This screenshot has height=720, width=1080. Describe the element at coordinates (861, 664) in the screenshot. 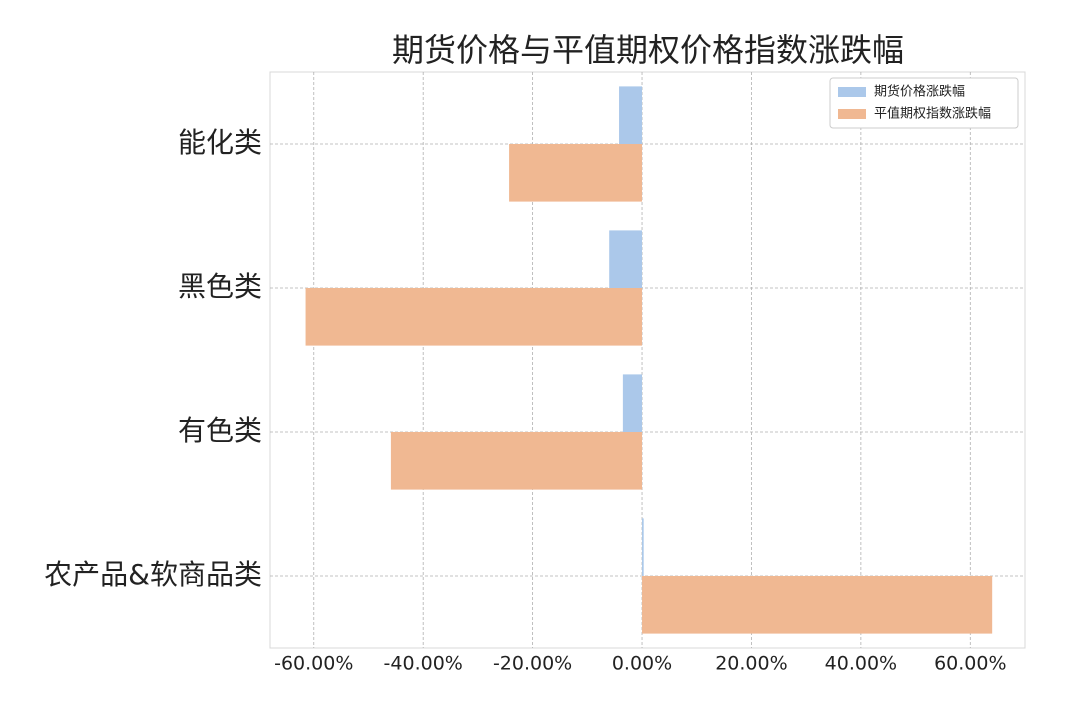

I see `x-tick-label: 40.00%` at that location.